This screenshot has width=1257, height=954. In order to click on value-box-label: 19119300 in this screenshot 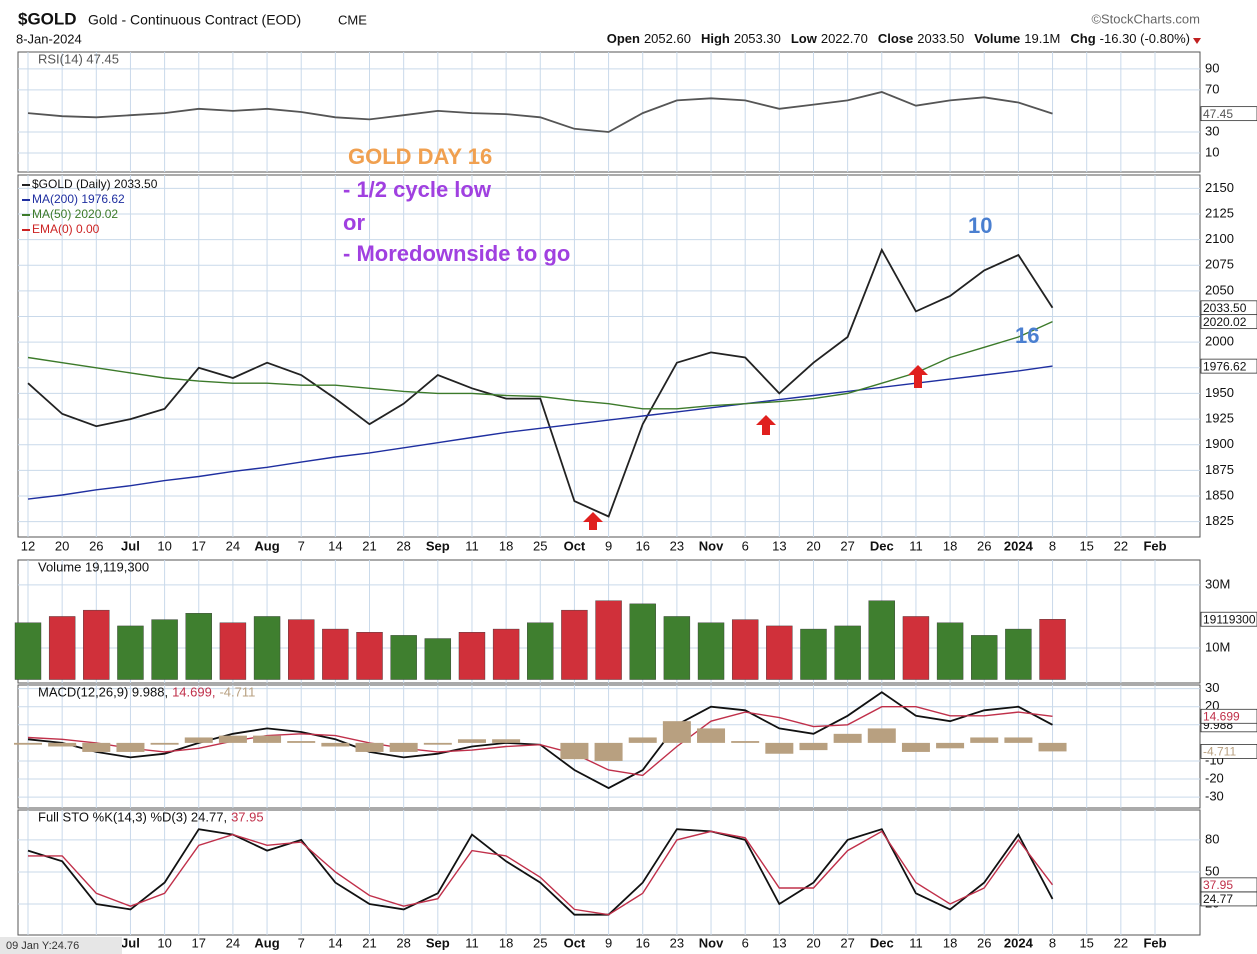, I will do `click(1229, 619)`.